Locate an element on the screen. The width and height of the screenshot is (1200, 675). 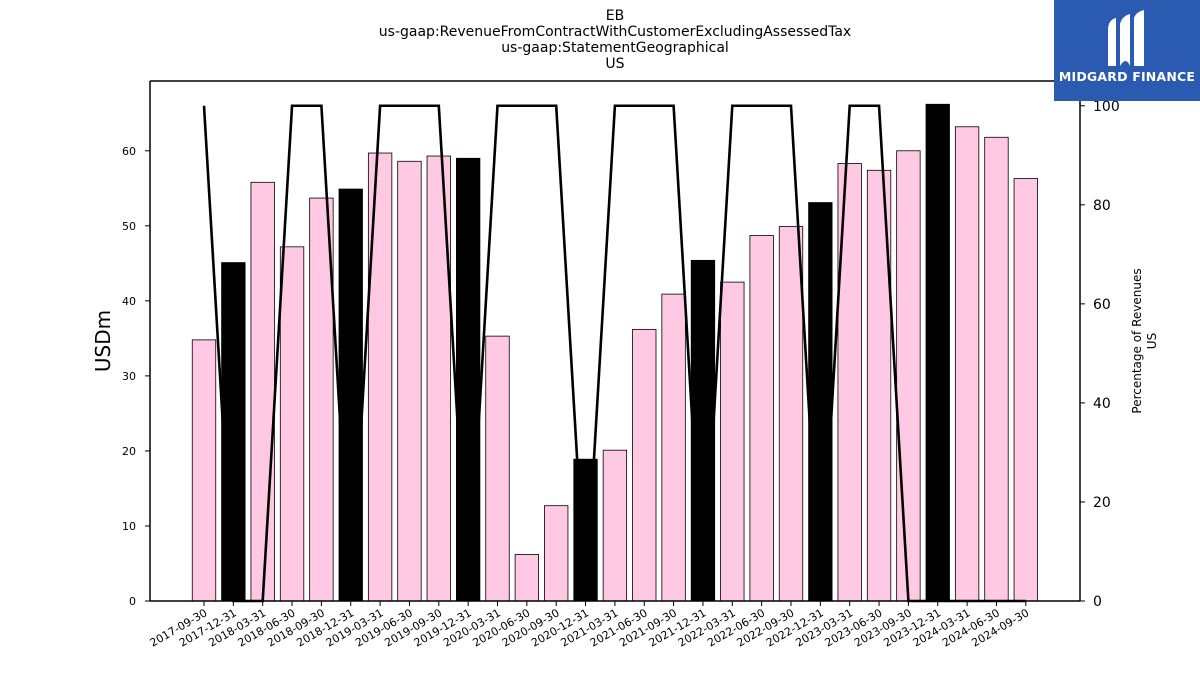
y2-tick-label-80: 80 is located at coordinates (1102, 206).